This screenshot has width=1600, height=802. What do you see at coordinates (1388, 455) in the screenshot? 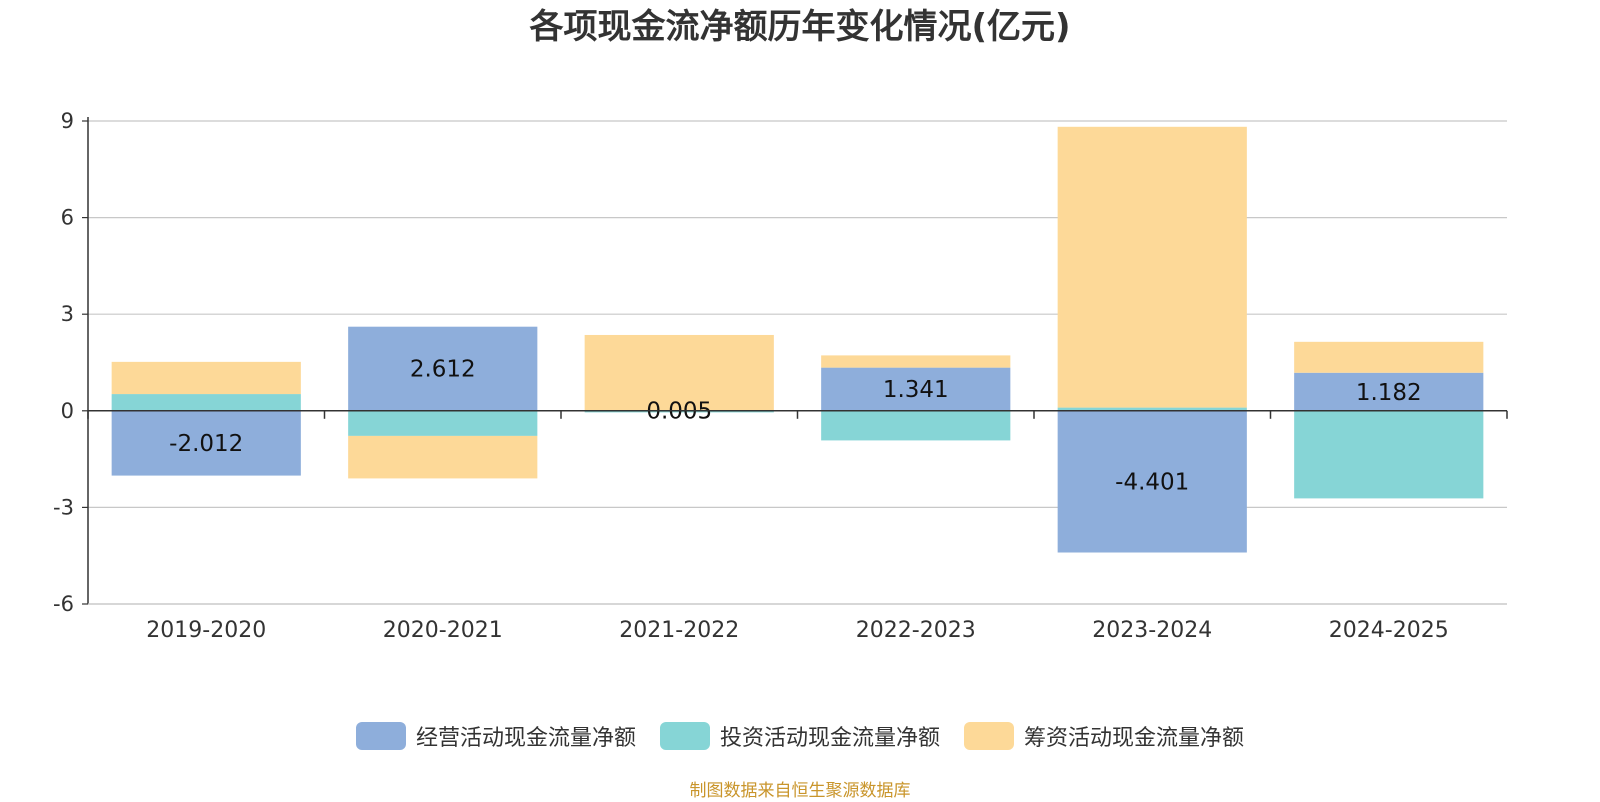
I see `bar-series1-2024-2025` at bounding box center [1388, 455].